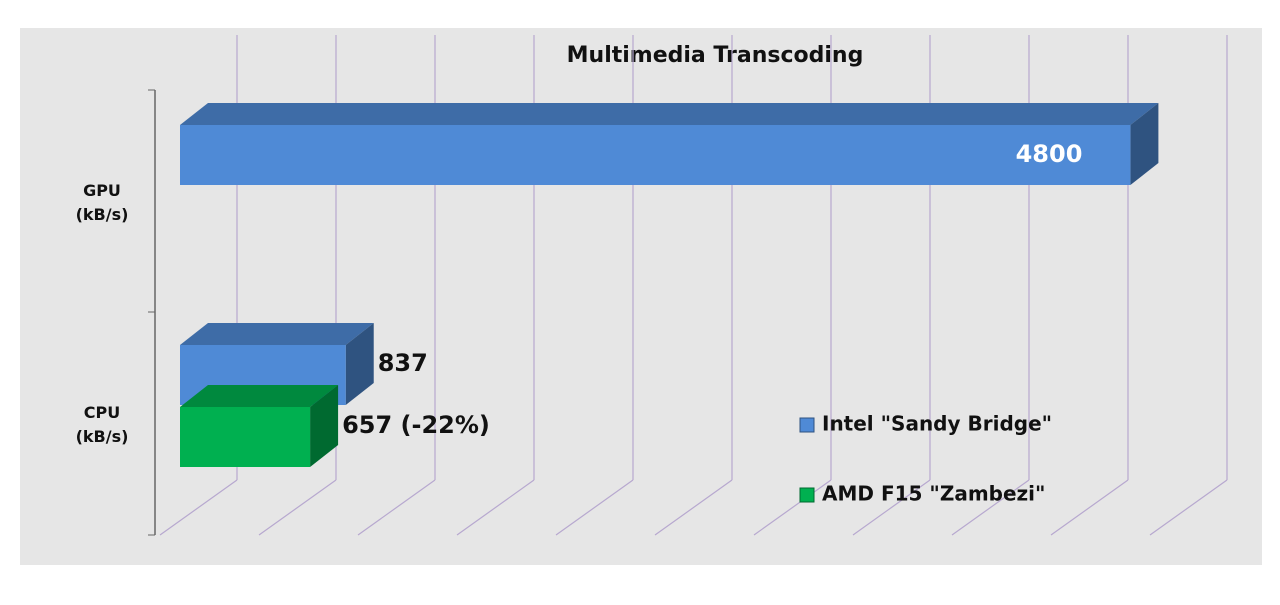 The image size is (1280, 605). I want to click on data-label: 837, so click(403, 363).